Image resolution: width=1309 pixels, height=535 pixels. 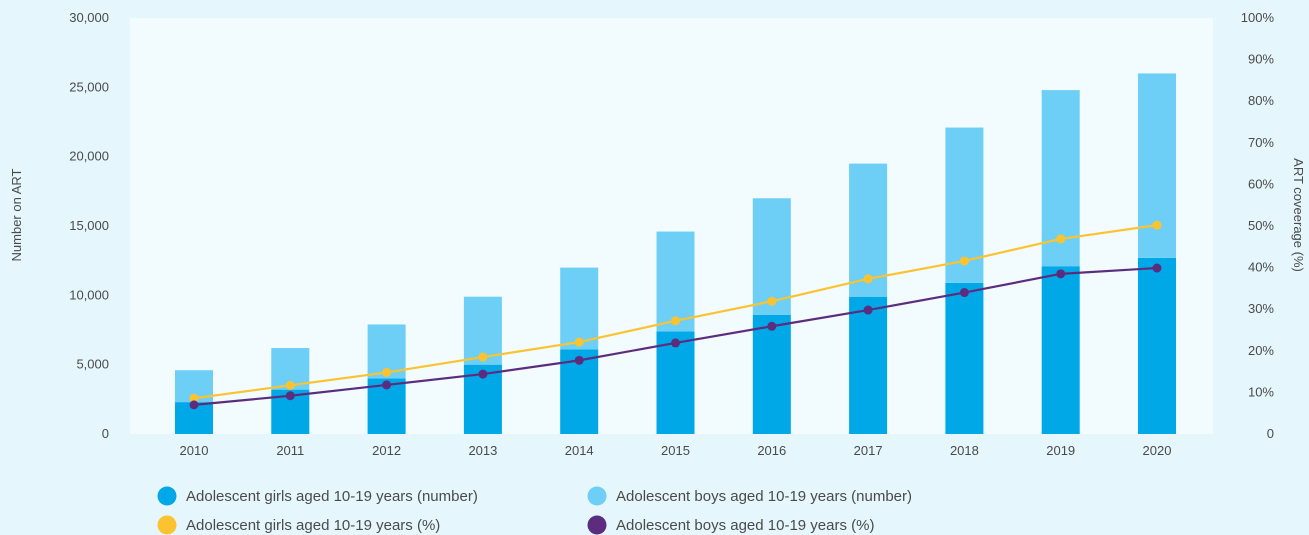 What do you see at coordinates (579, 450) in the screenshot?
I see `x-tick-label: 2014` at bounding box center [579, 450].